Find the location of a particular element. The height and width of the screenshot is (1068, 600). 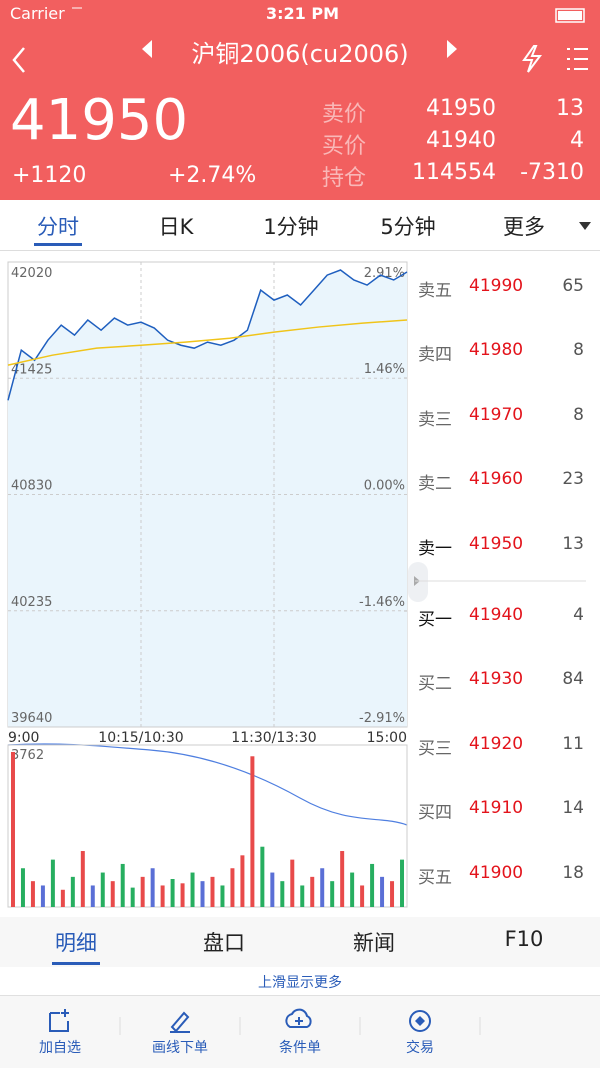

order-price: 41970 is located at coordinates (496, 414).